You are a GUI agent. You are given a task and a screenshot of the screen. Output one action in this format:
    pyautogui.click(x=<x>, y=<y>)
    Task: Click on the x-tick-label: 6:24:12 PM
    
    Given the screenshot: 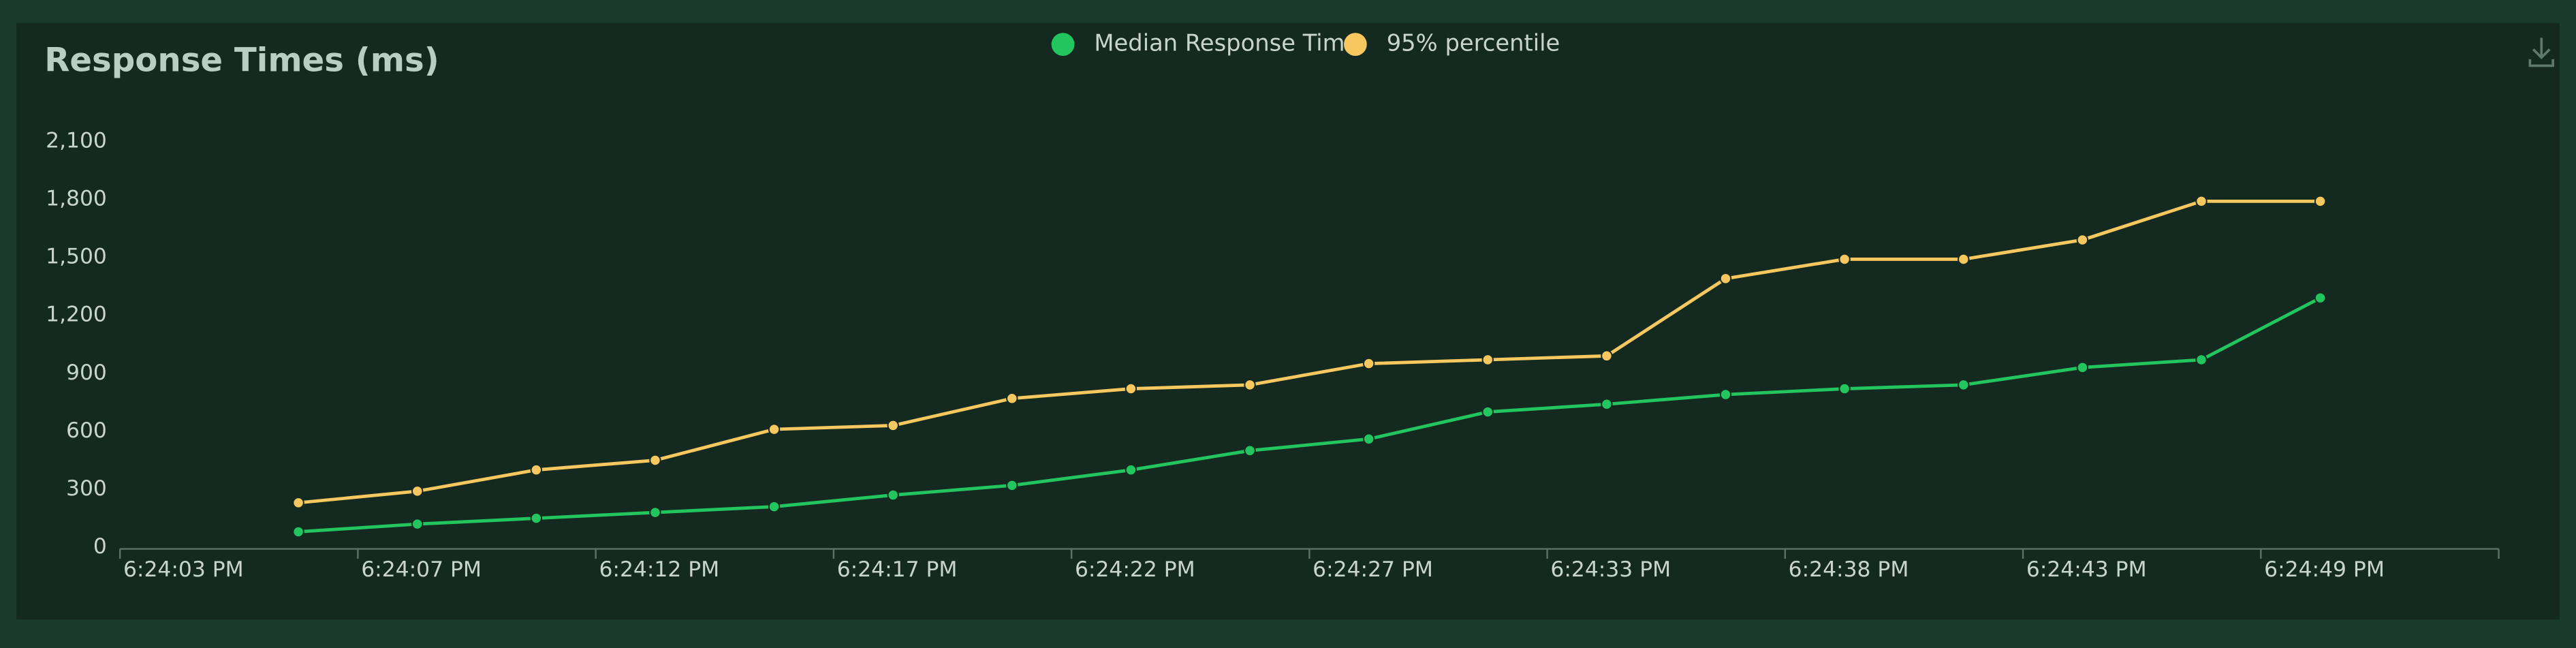 What is the action you would take?
    pyautogui.click(x=659, y=569)
    